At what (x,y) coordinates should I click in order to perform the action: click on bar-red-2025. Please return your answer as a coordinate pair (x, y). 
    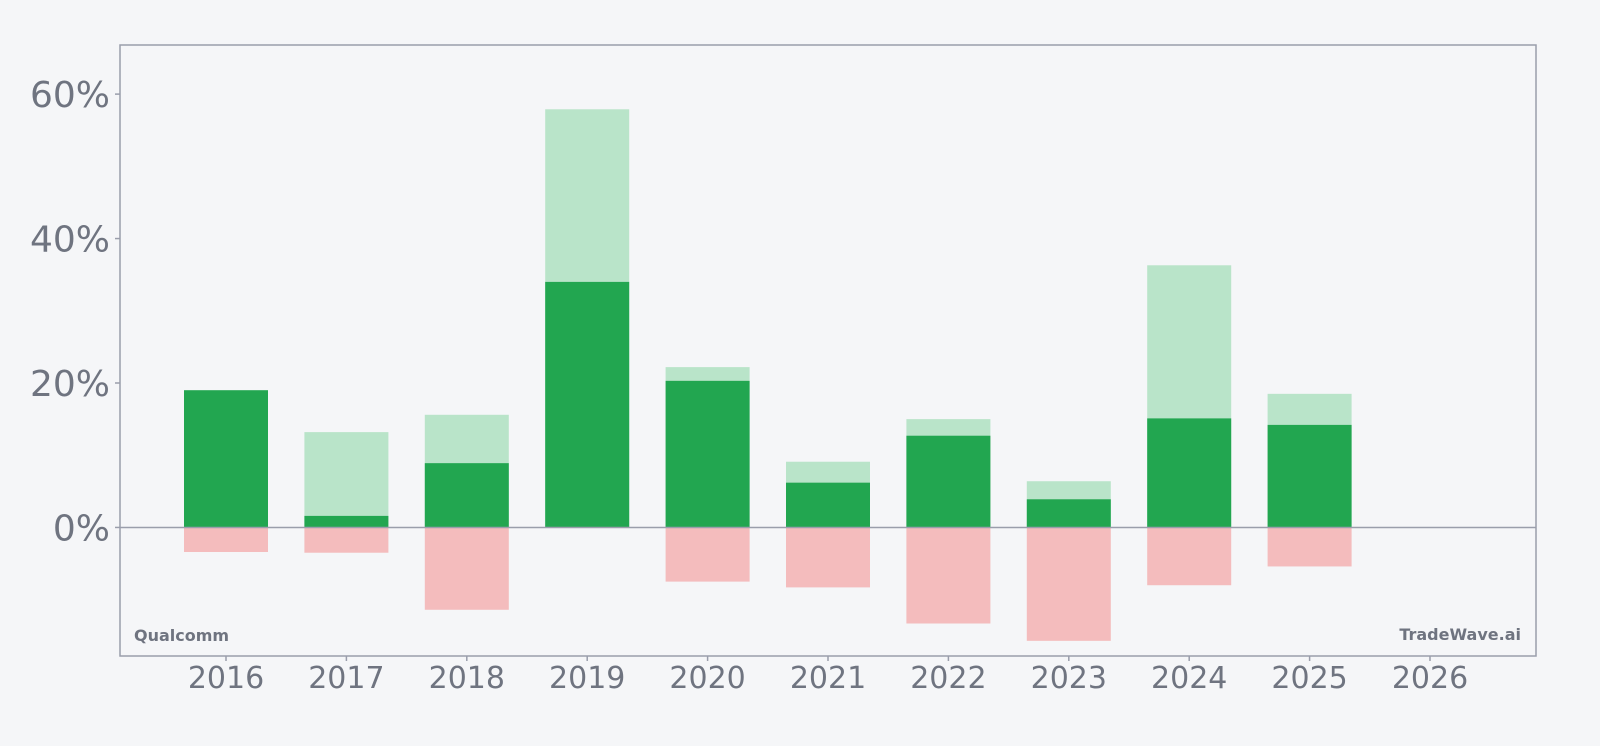
    Looking at the image, I should click on (1309, 547).